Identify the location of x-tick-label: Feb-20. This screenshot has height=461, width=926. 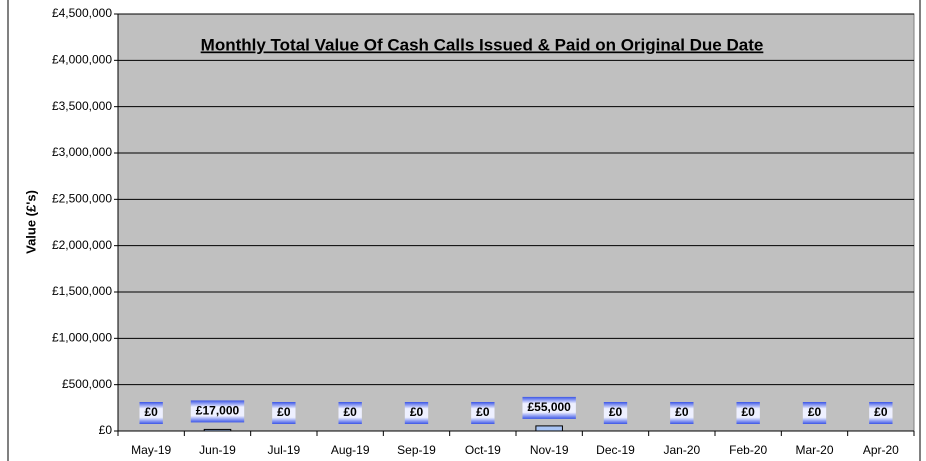
(748, 450).